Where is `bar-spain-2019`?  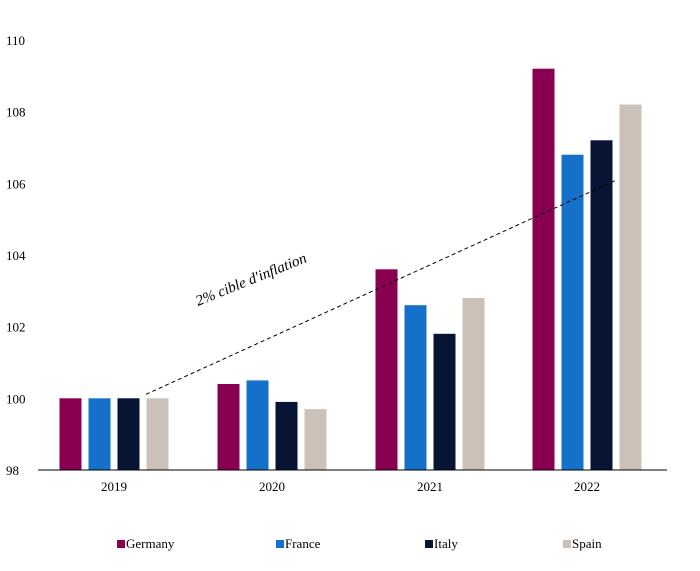 bar-spain-2019 is located at coordinates (157, 434).